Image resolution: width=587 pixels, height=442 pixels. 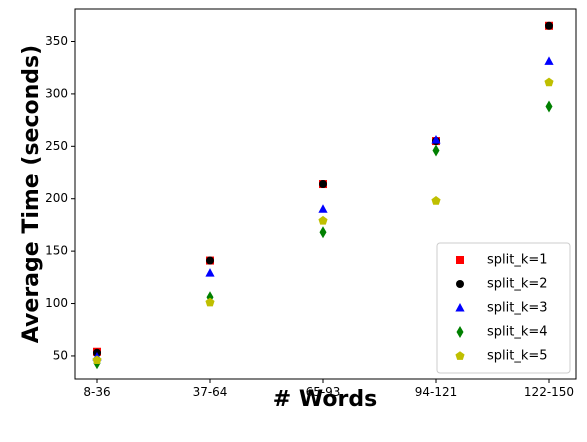 What do you see at coordinates (56, 41) in the screenshot?
I see `y-tick-label: 350` at bounding box center [56, 41].